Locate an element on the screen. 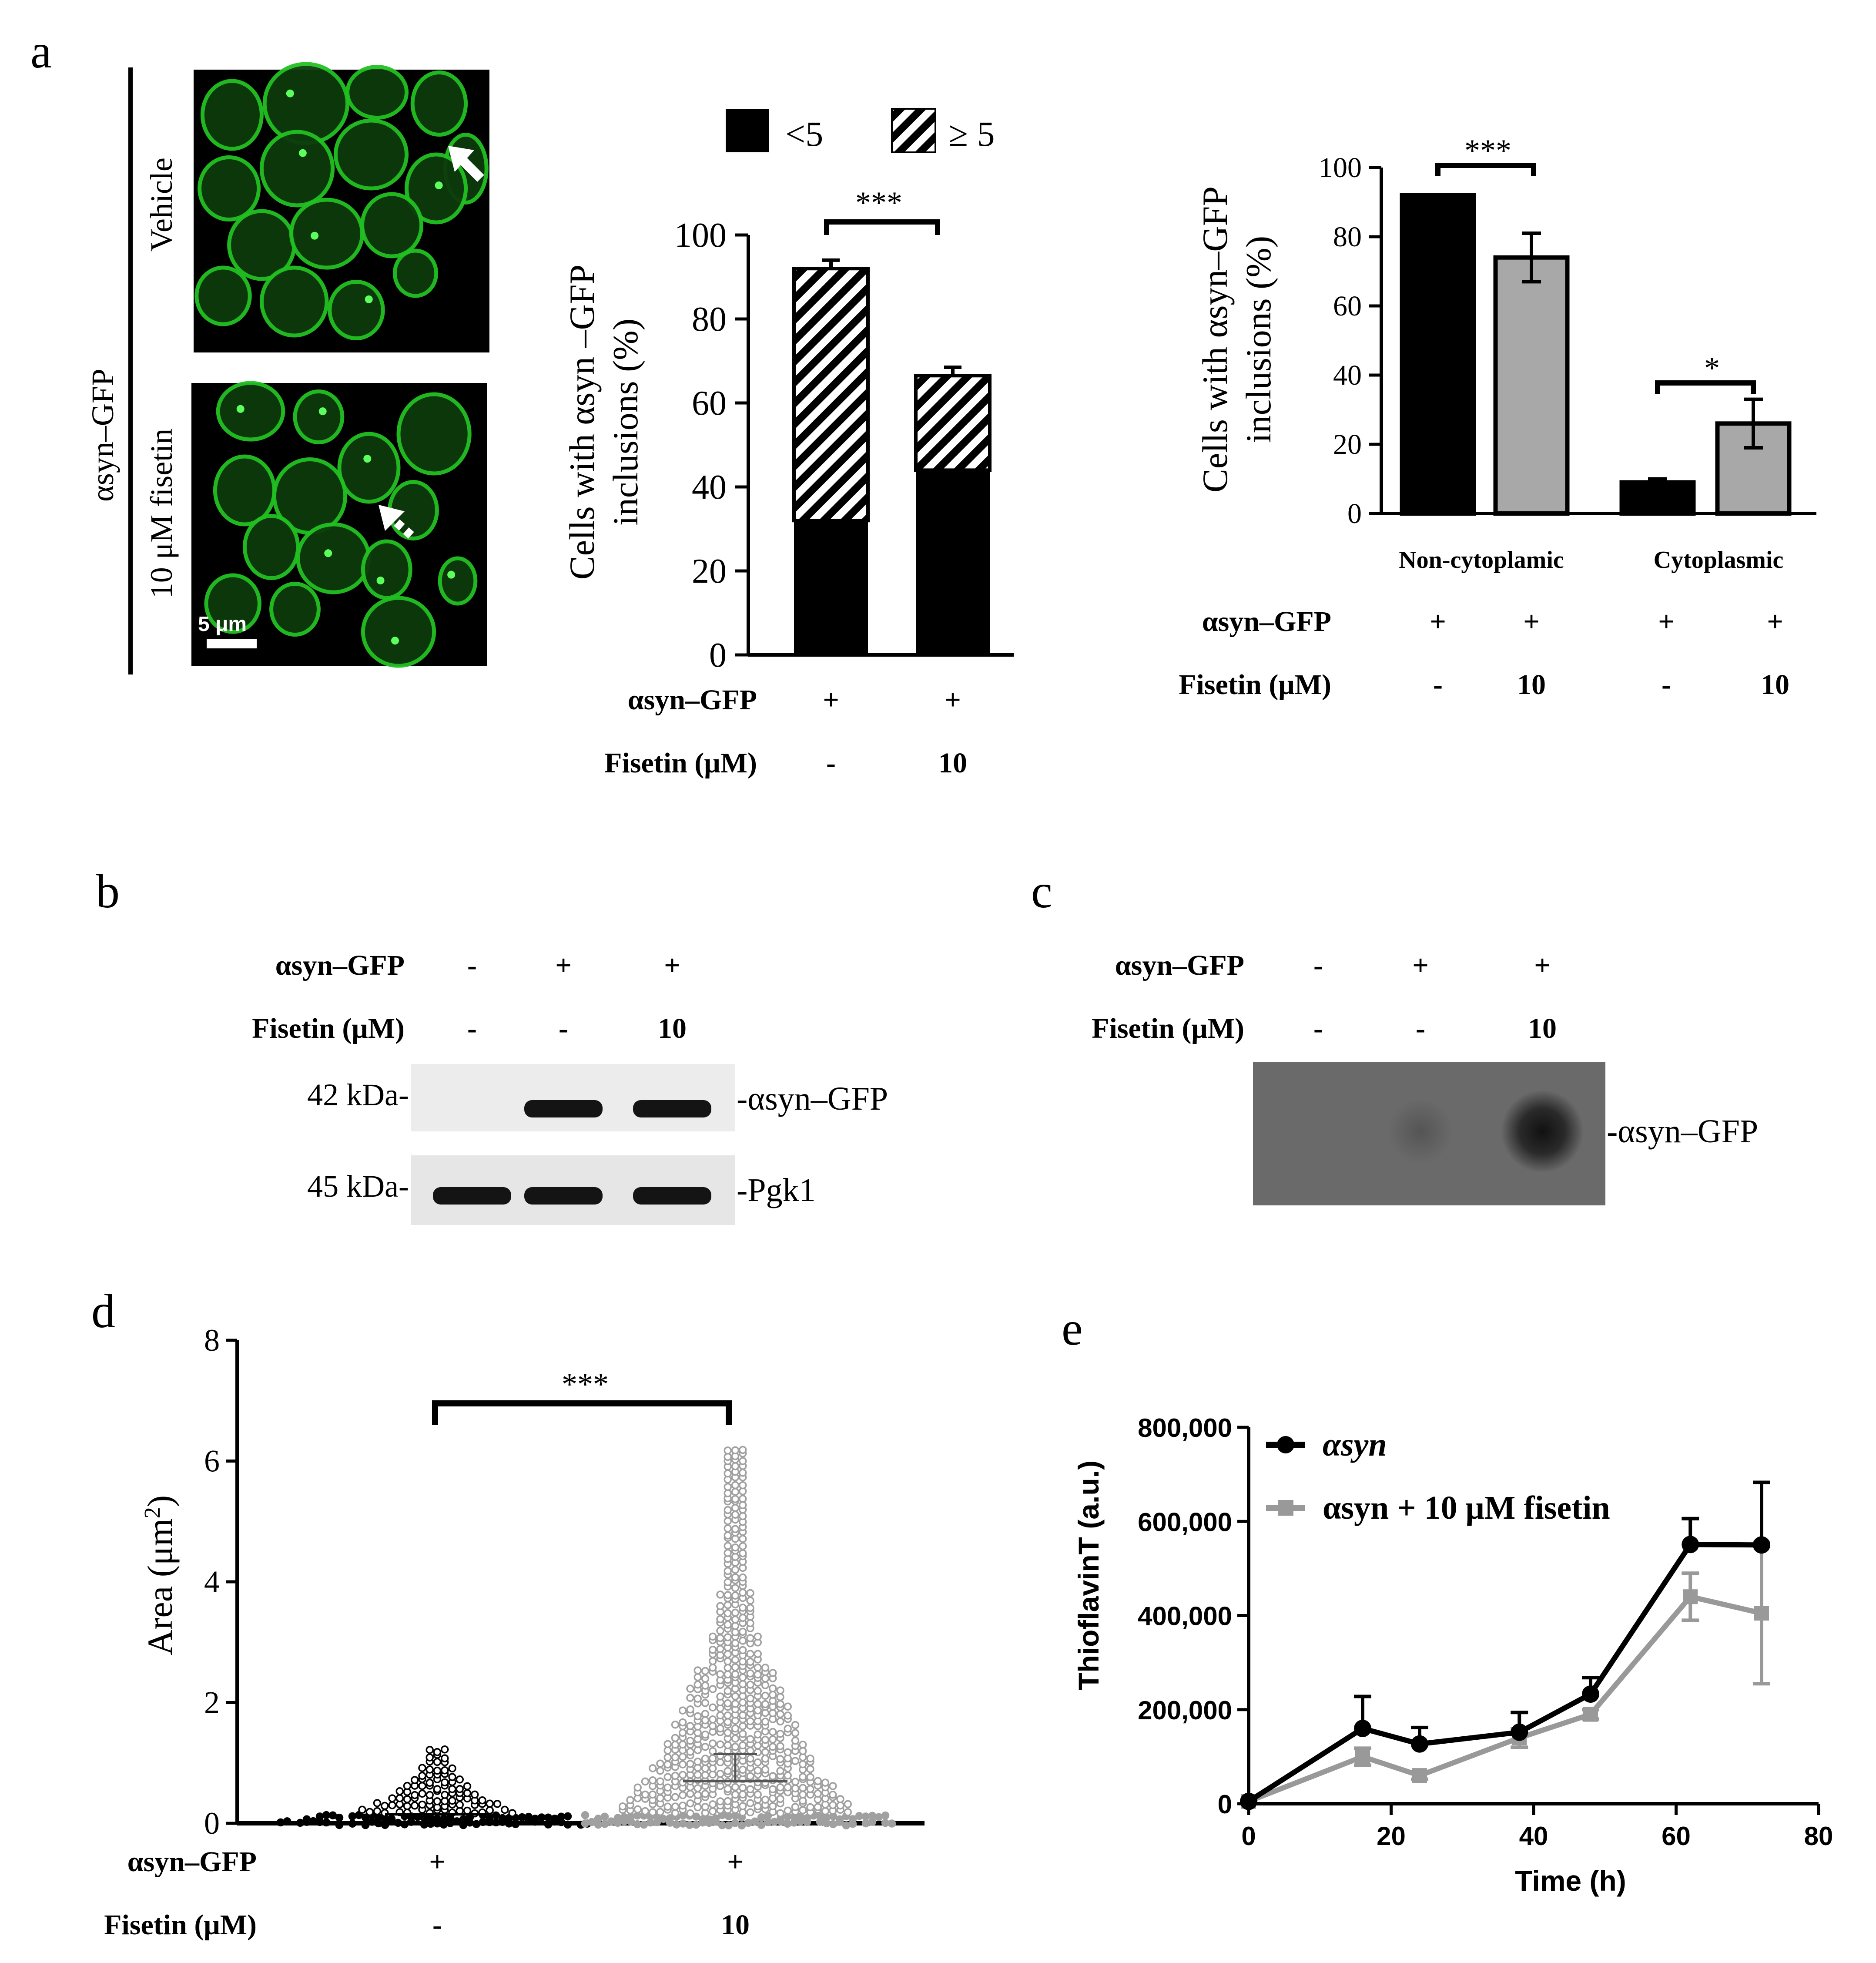 This screenshot has height=1963, width=1876. legend-swatch-hatched is located at coordinates (913, 130).